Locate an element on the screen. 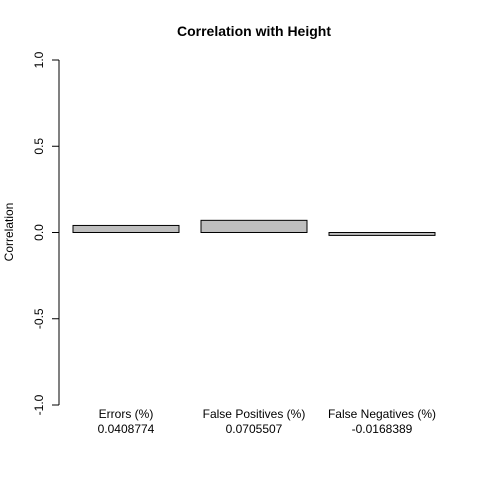  category-label-0: Errors (%) is located at coordinates (126, 414).